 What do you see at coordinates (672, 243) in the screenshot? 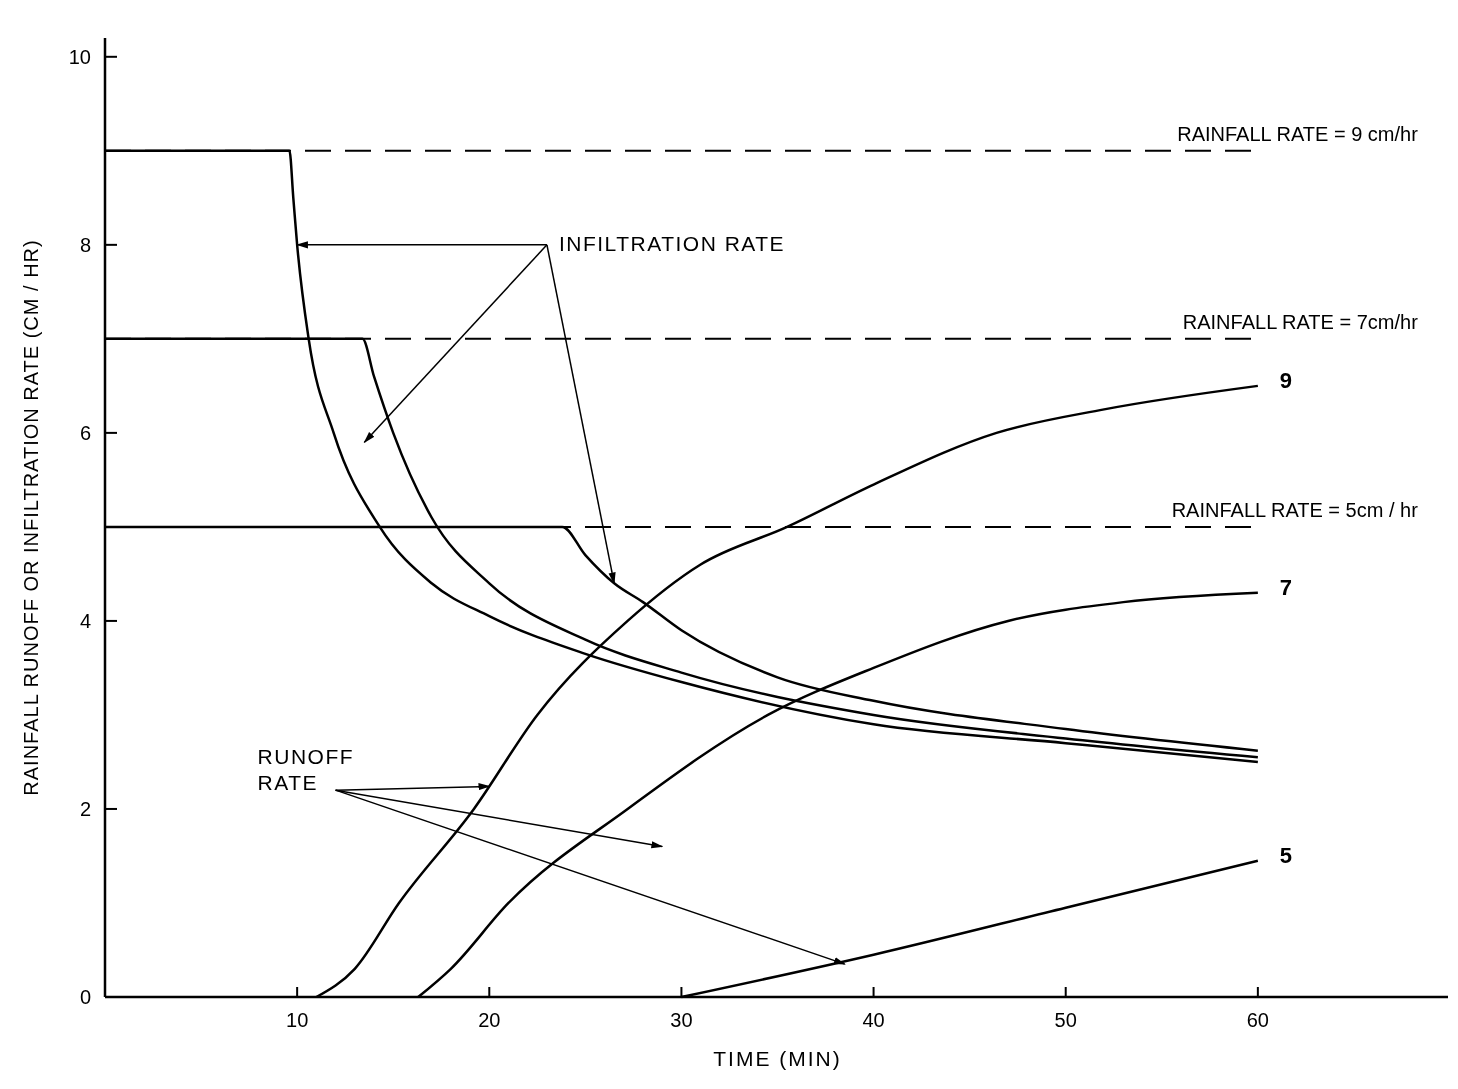
I see `annotation: INFILTRATION RATE` at bounding box center [672, 243].